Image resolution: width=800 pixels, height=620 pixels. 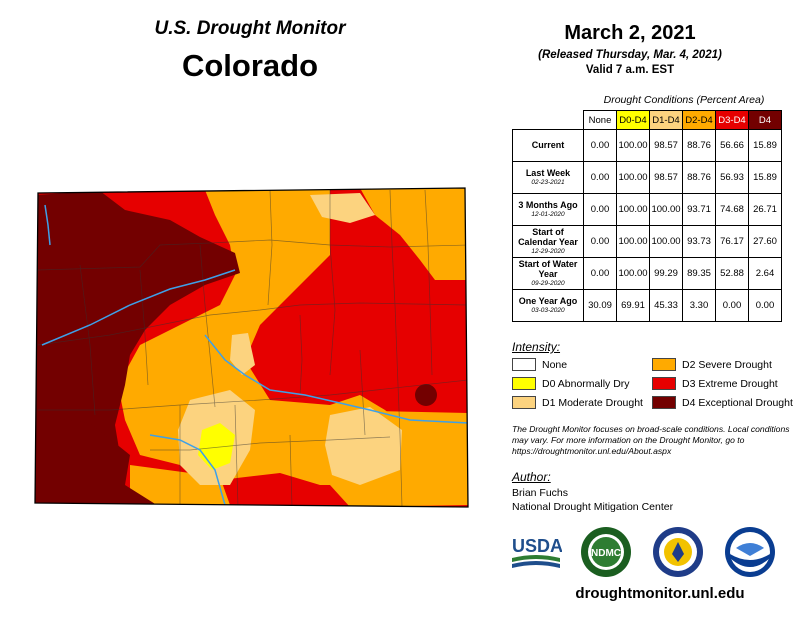 What do you see at coordinates (732, 209) in the screenshot?
I see `table-cell: 74.68` at bounding box center [732, 209].